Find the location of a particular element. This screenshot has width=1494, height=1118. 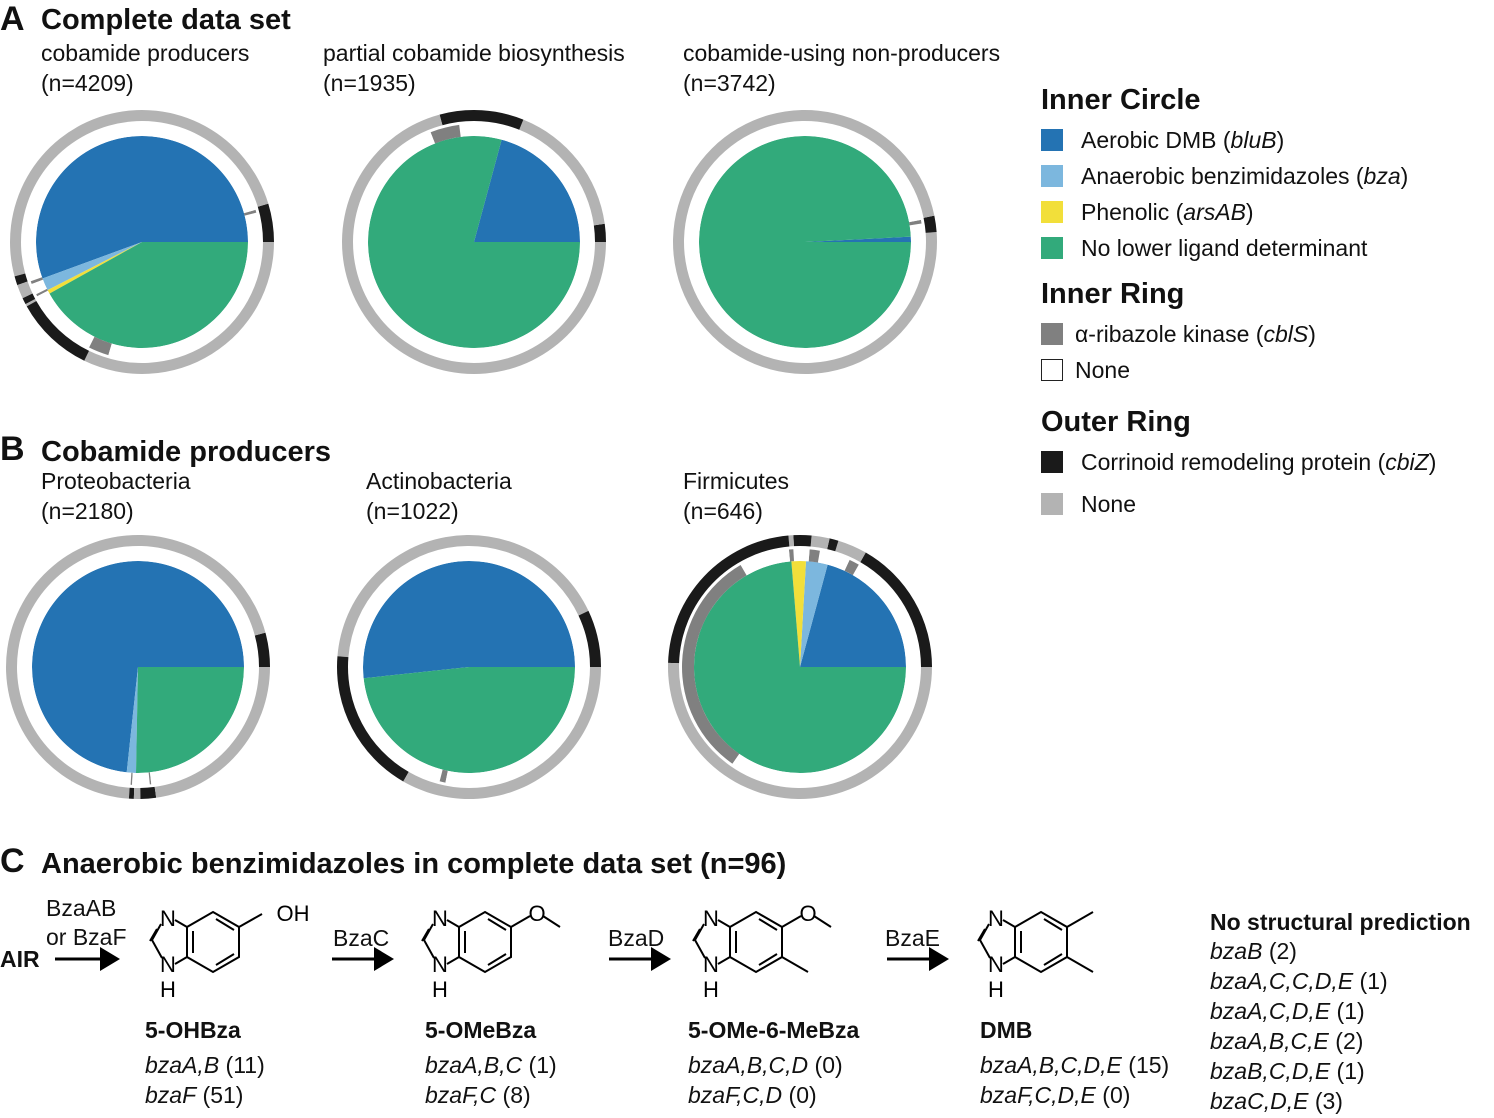

substrate-air: AIR is located at coordinates (20, 959).